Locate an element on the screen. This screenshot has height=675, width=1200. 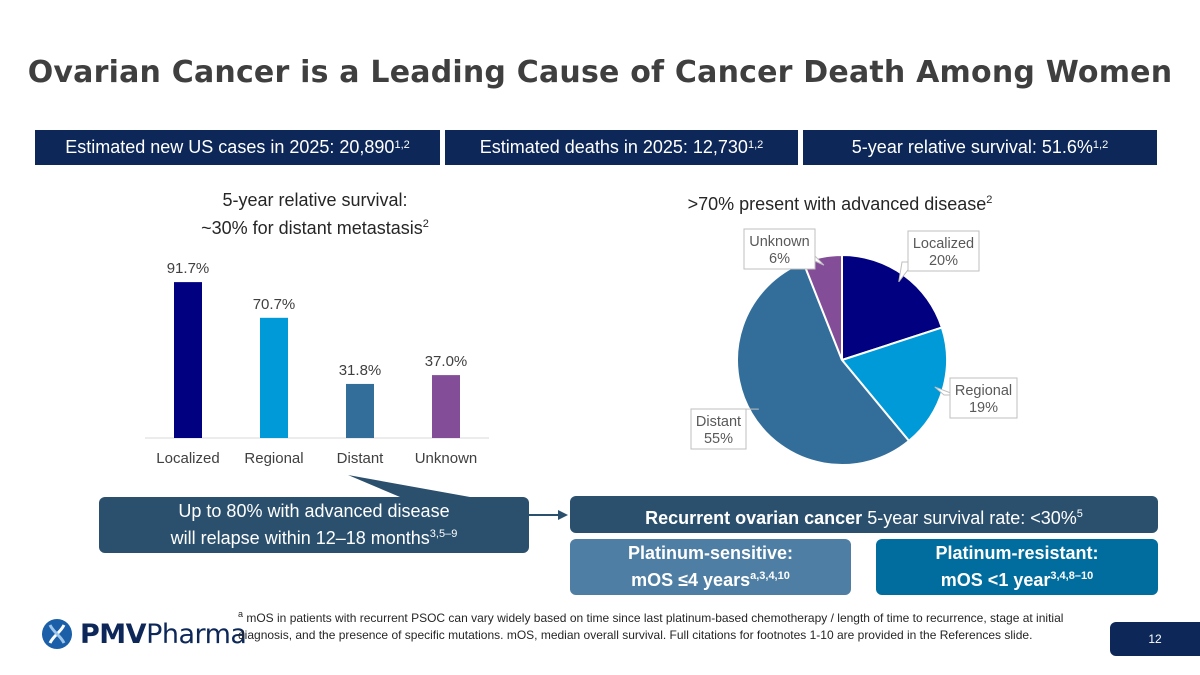
pie-chart-subtitle: >70% present with advanced disease2 is located at coordinates (840, 202).